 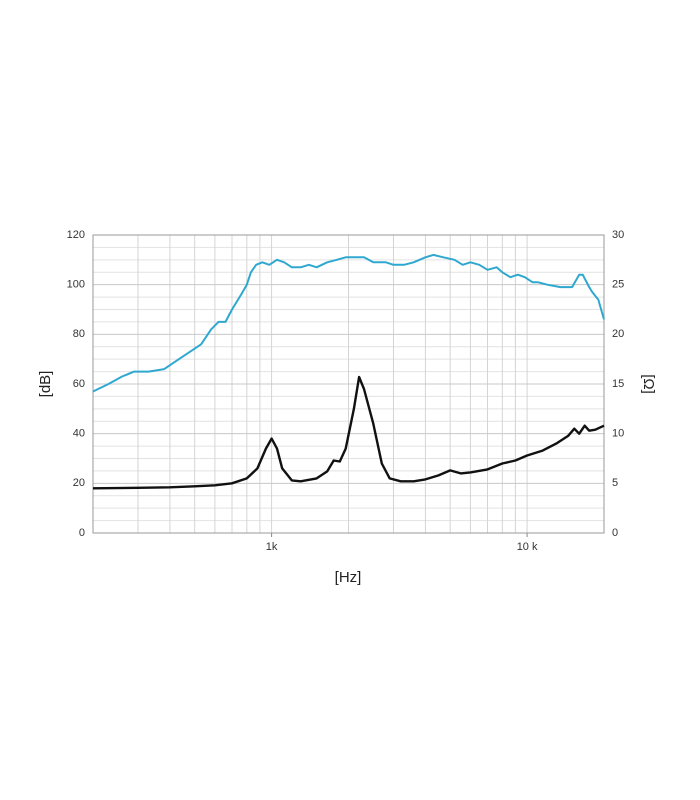 What do you see at coordinates (615, 533) in the screenshot?
I see `y2-tick-label: 0` at bounding box center [615, 533].